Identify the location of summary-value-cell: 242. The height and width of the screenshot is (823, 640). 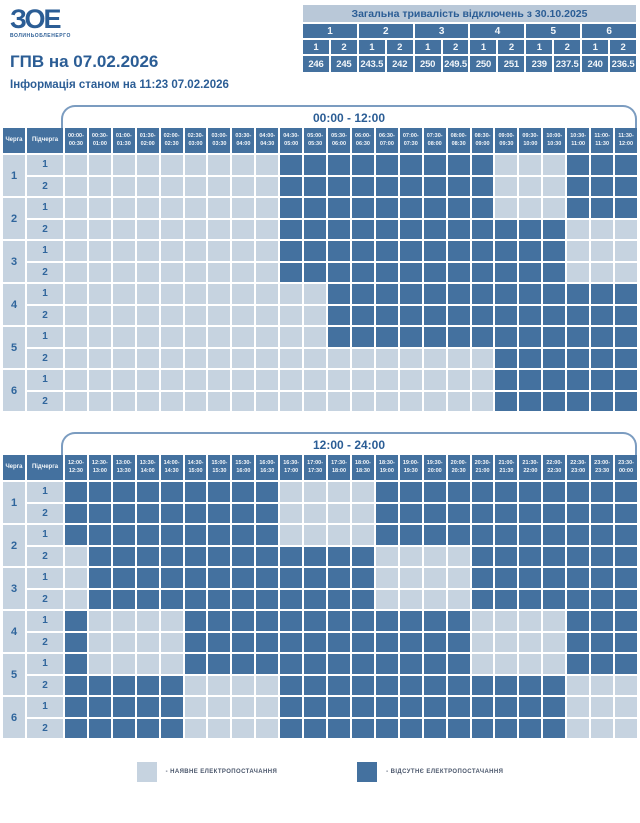
(399, 64).